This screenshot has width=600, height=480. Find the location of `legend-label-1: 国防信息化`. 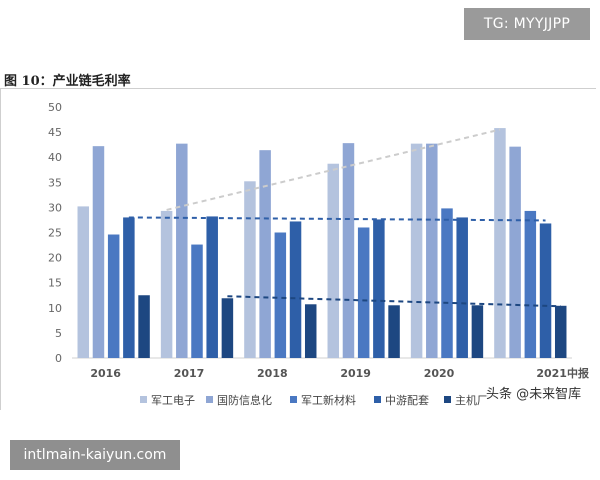

legend-label-1: 国防信息化 is located at coordinates (244, 400).